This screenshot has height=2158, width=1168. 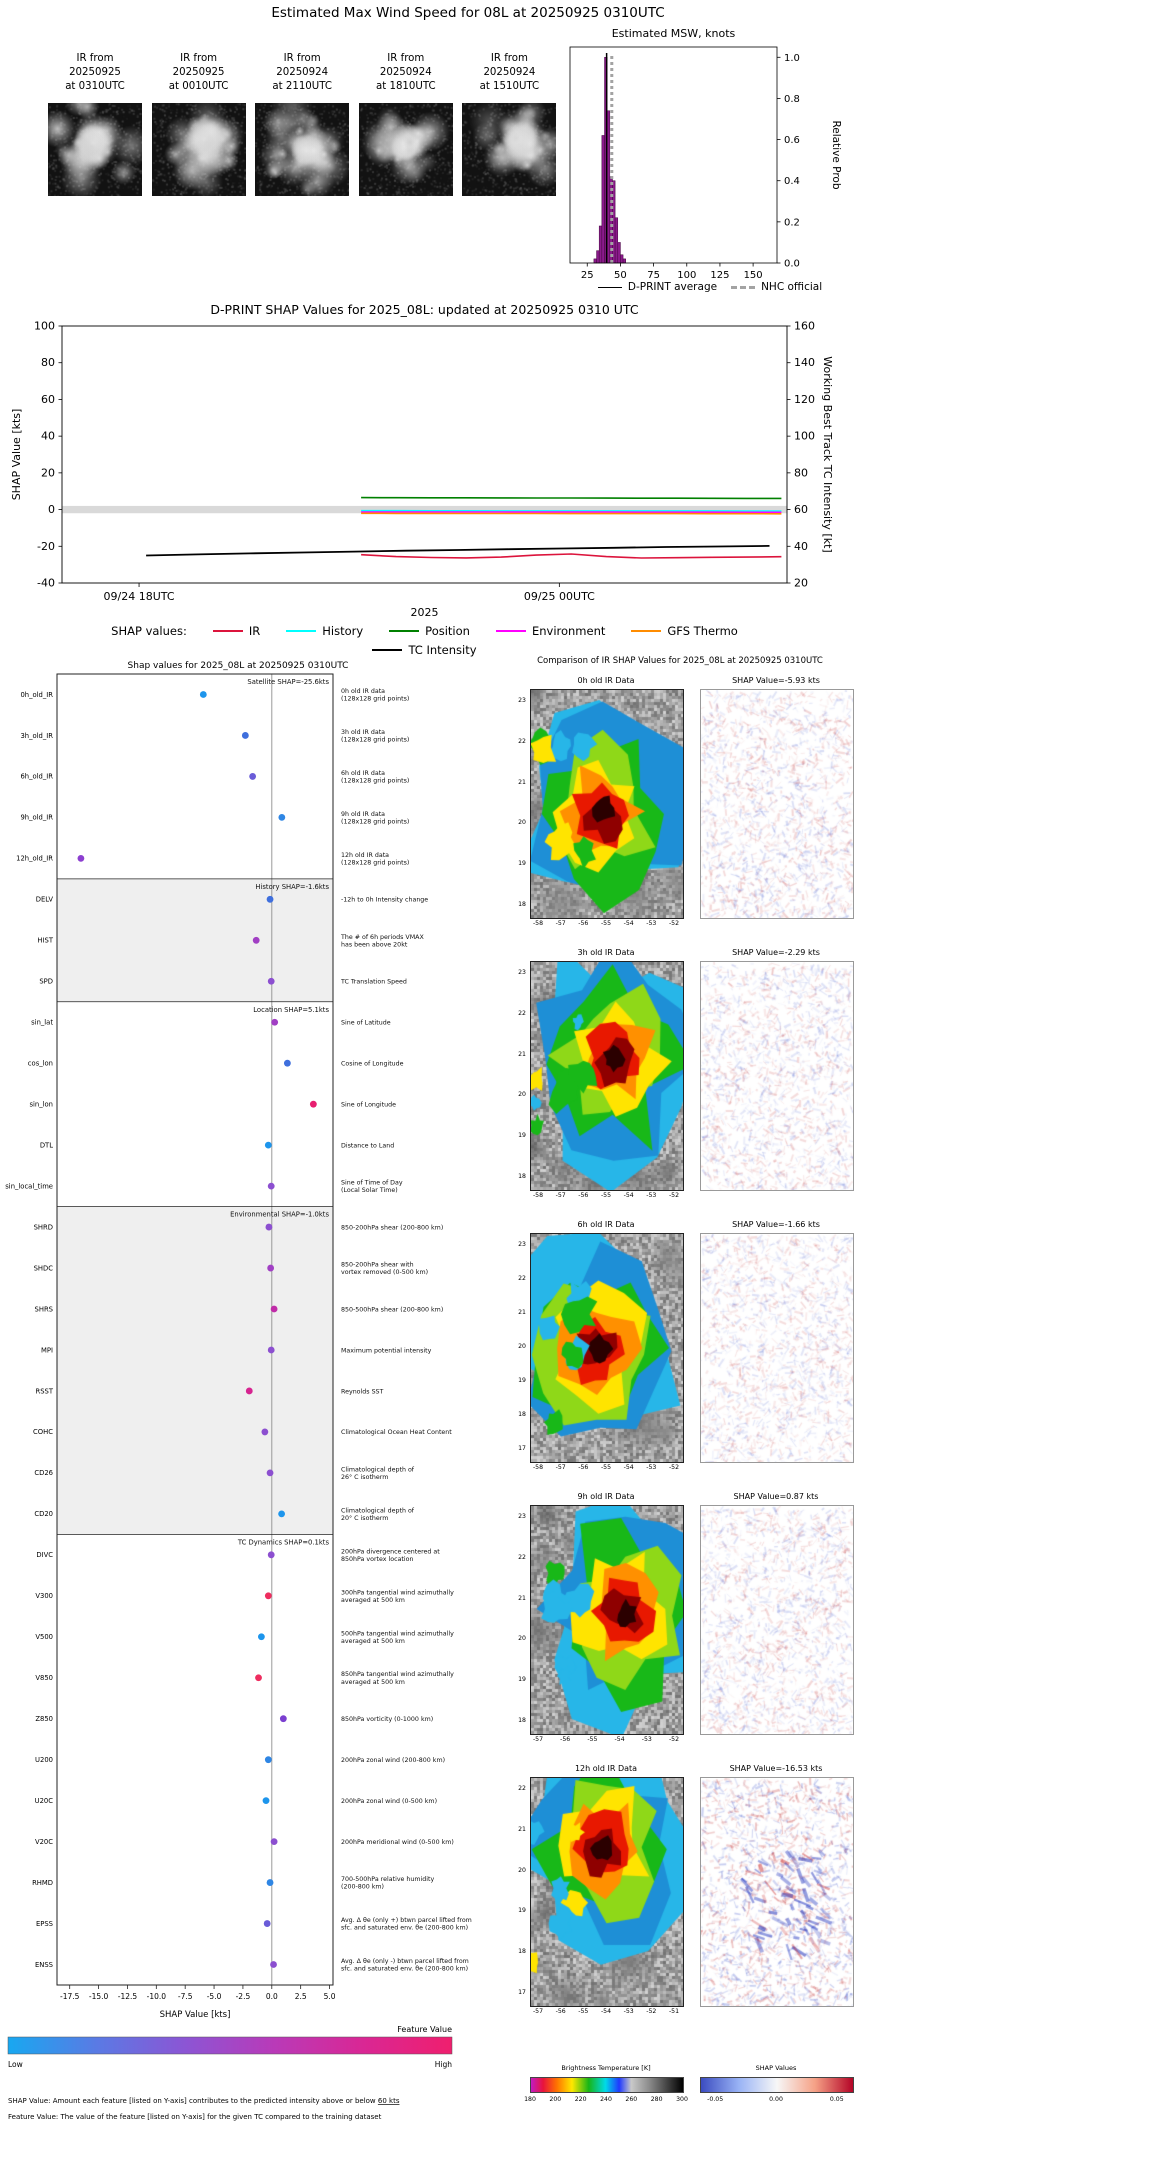 What do you see at coordinates (95, 86) in the screenshot?
I see `ir-thumbnail-label-line: at 0310UTC` at bounding box center [95, 86].